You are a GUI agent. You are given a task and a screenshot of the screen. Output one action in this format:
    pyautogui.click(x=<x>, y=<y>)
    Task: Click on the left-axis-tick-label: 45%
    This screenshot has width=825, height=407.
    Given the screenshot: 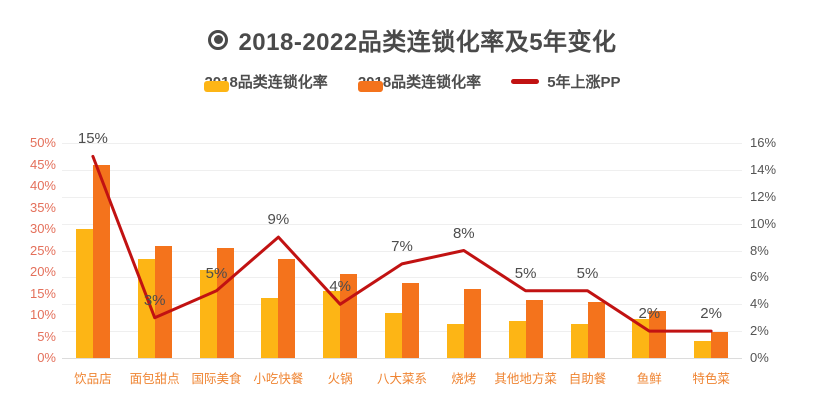 What is the action you would take?
    pyautogui.click(x=42, y=164)
    